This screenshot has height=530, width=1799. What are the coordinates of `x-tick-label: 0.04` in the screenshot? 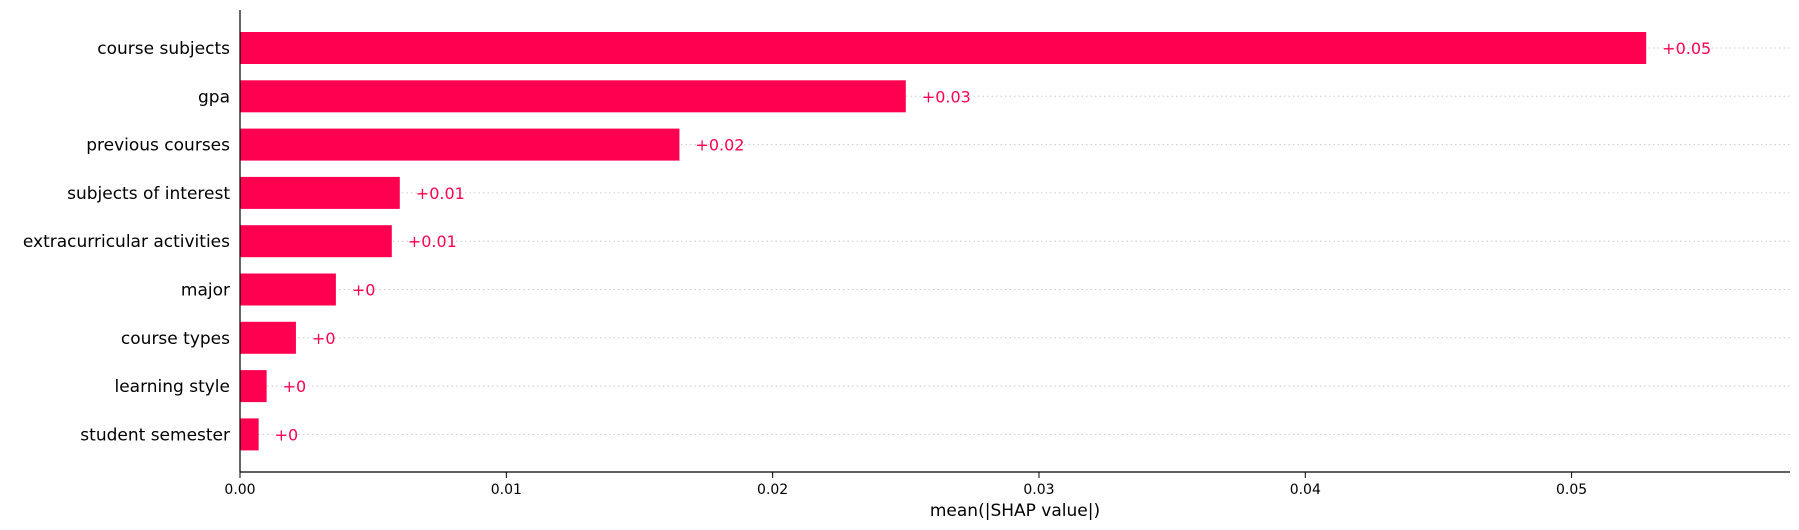 It's located at (1305, 490).